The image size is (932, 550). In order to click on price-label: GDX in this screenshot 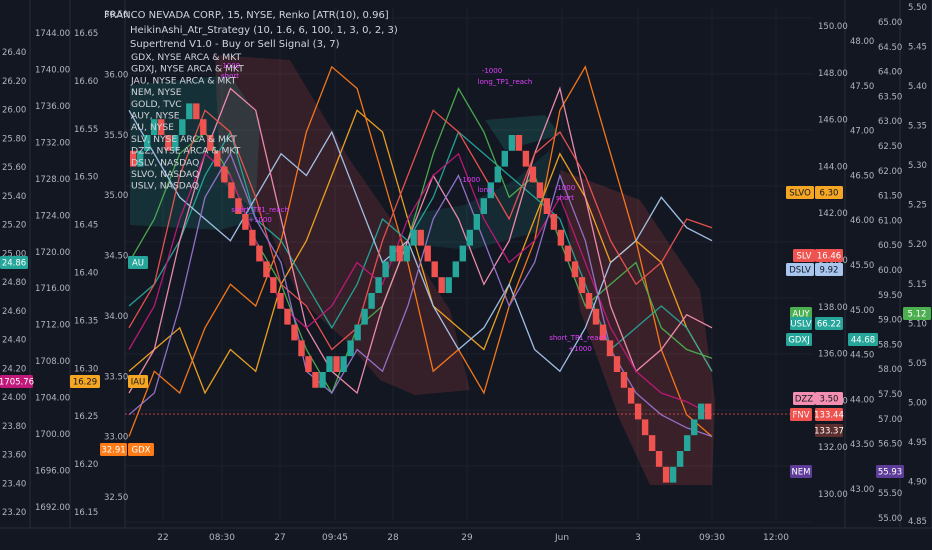, I will do `click(141, 451)`.